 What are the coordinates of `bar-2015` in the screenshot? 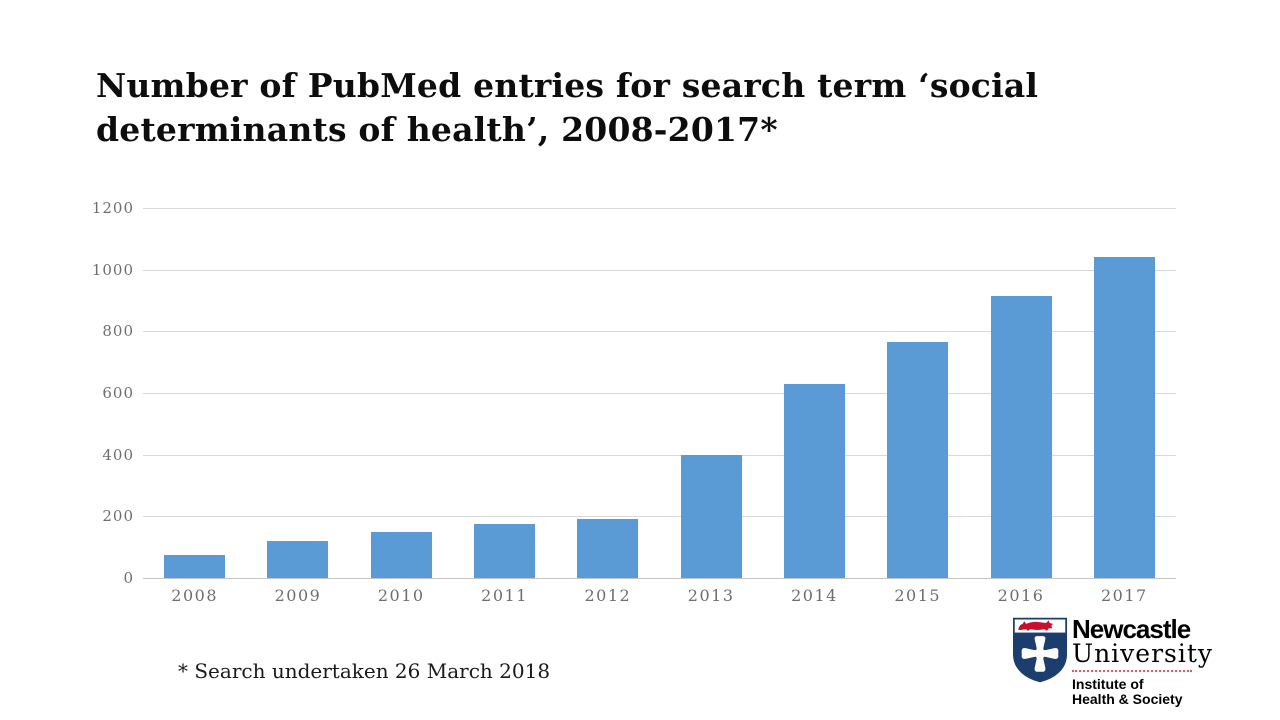 It's located at (918, 460).